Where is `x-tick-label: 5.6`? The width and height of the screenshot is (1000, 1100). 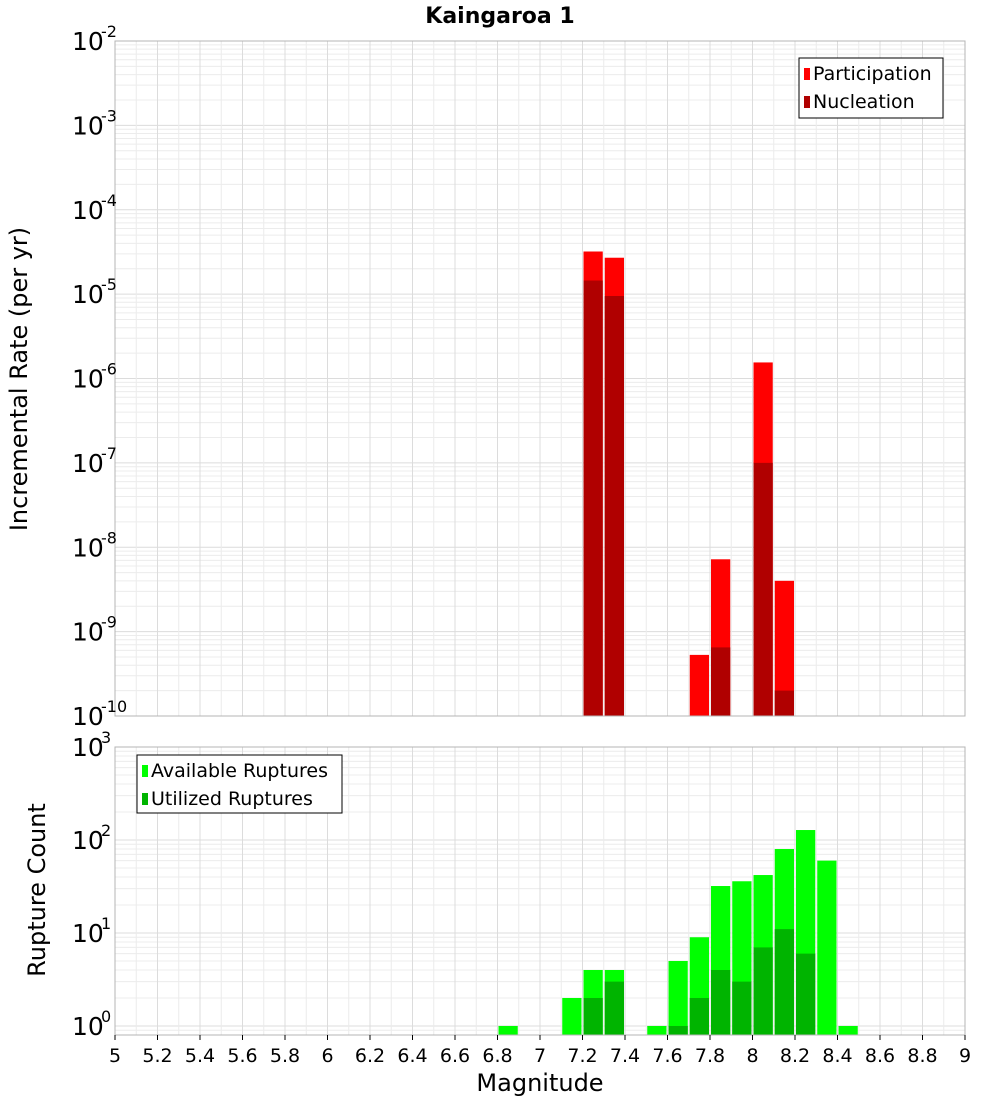
x-tick-label: 5.6 is located at coordinates (242, 1056).